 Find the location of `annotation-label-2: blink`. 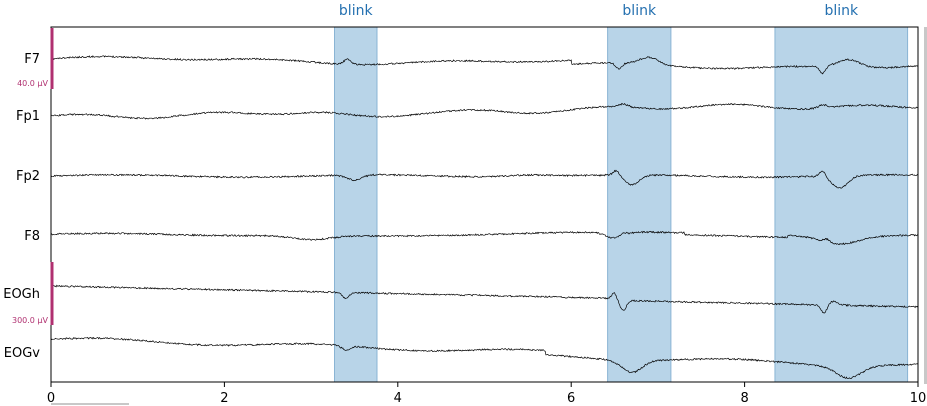

annotation-label-2: blink is located at coordinates (639, 11).